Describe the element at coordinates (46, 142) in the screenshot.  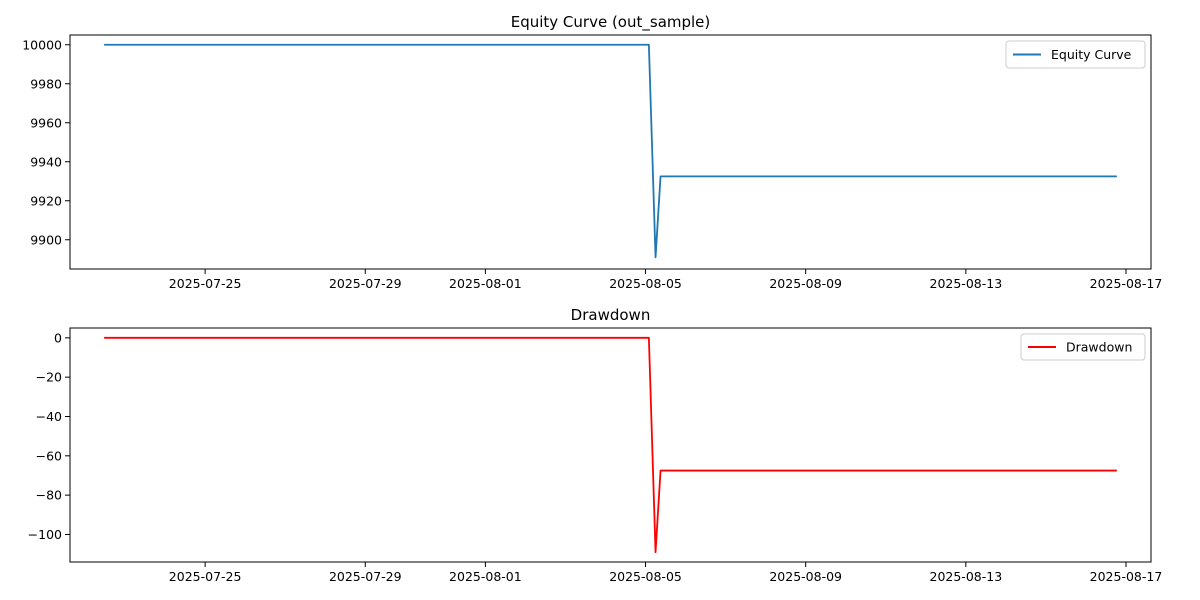
I see `y-axis: 10000 9980 9960 9940 9920 9900` at that location.